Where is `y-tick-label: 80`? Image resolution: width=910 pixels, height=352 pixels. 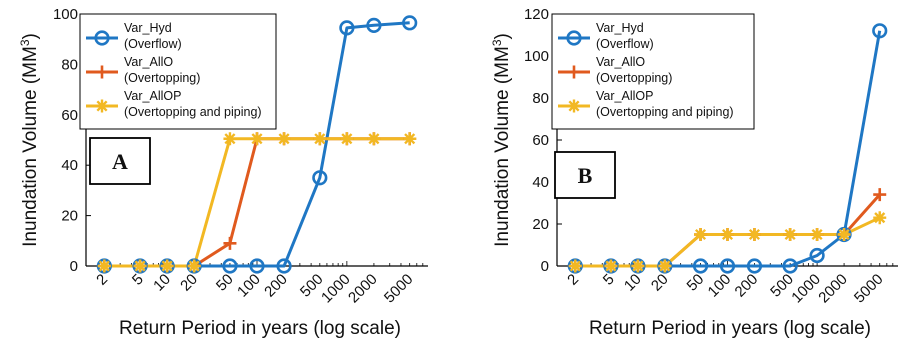 y-tick-label: 80 is located at coordinates (69, 64).